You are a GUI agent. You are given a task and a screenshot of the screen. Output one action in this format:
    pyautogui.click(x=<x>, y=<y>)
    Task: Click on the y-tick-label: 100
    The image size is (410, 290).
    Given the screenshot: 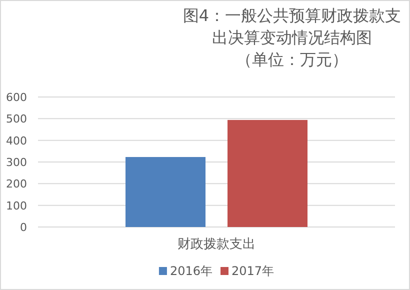 What is the action you would take?
    pyautogui.click(x=16, y=205)
    